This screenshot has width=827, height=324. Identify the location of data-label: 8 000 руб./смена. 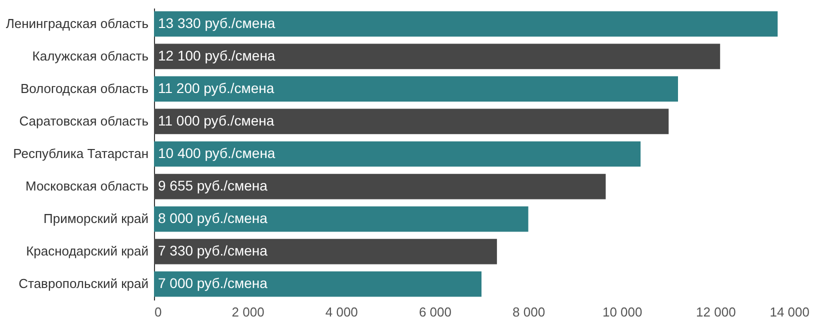
(213, 218).